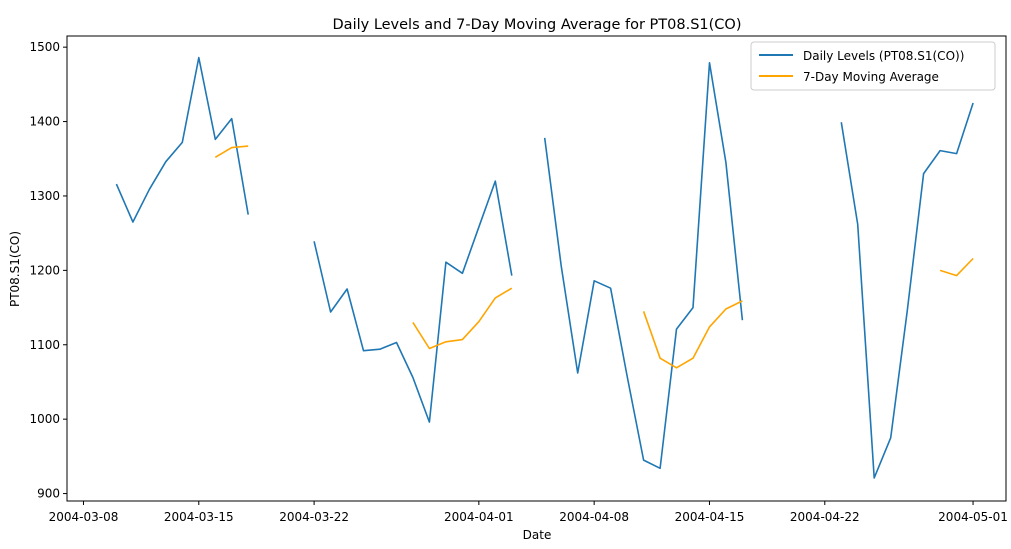 This screenshot has height=549, width=1011. I want to click on x-tick-label: 2004-03-08, so click(84, 517).